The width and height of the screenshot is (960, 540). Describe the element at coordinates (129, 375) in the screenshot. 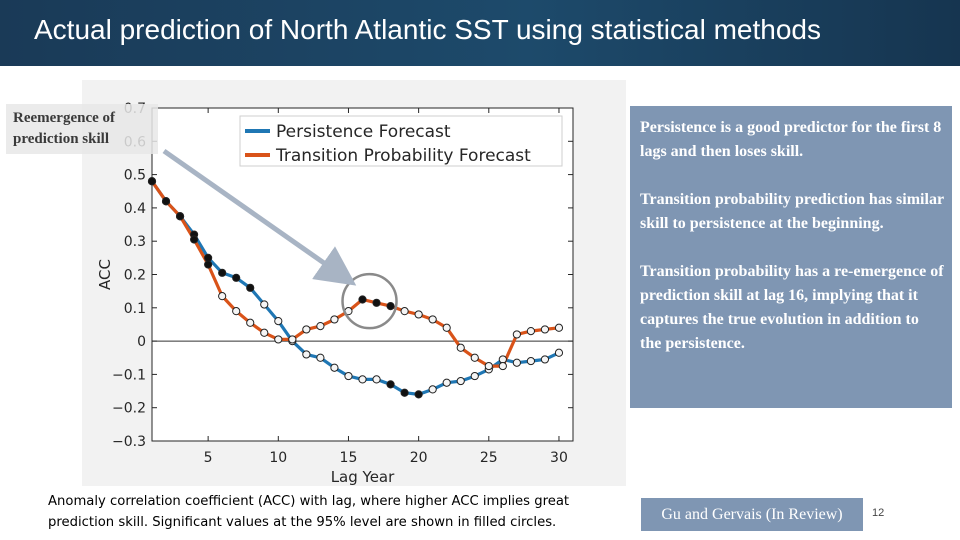

I see `y-tick-label: −0.1` at that location.